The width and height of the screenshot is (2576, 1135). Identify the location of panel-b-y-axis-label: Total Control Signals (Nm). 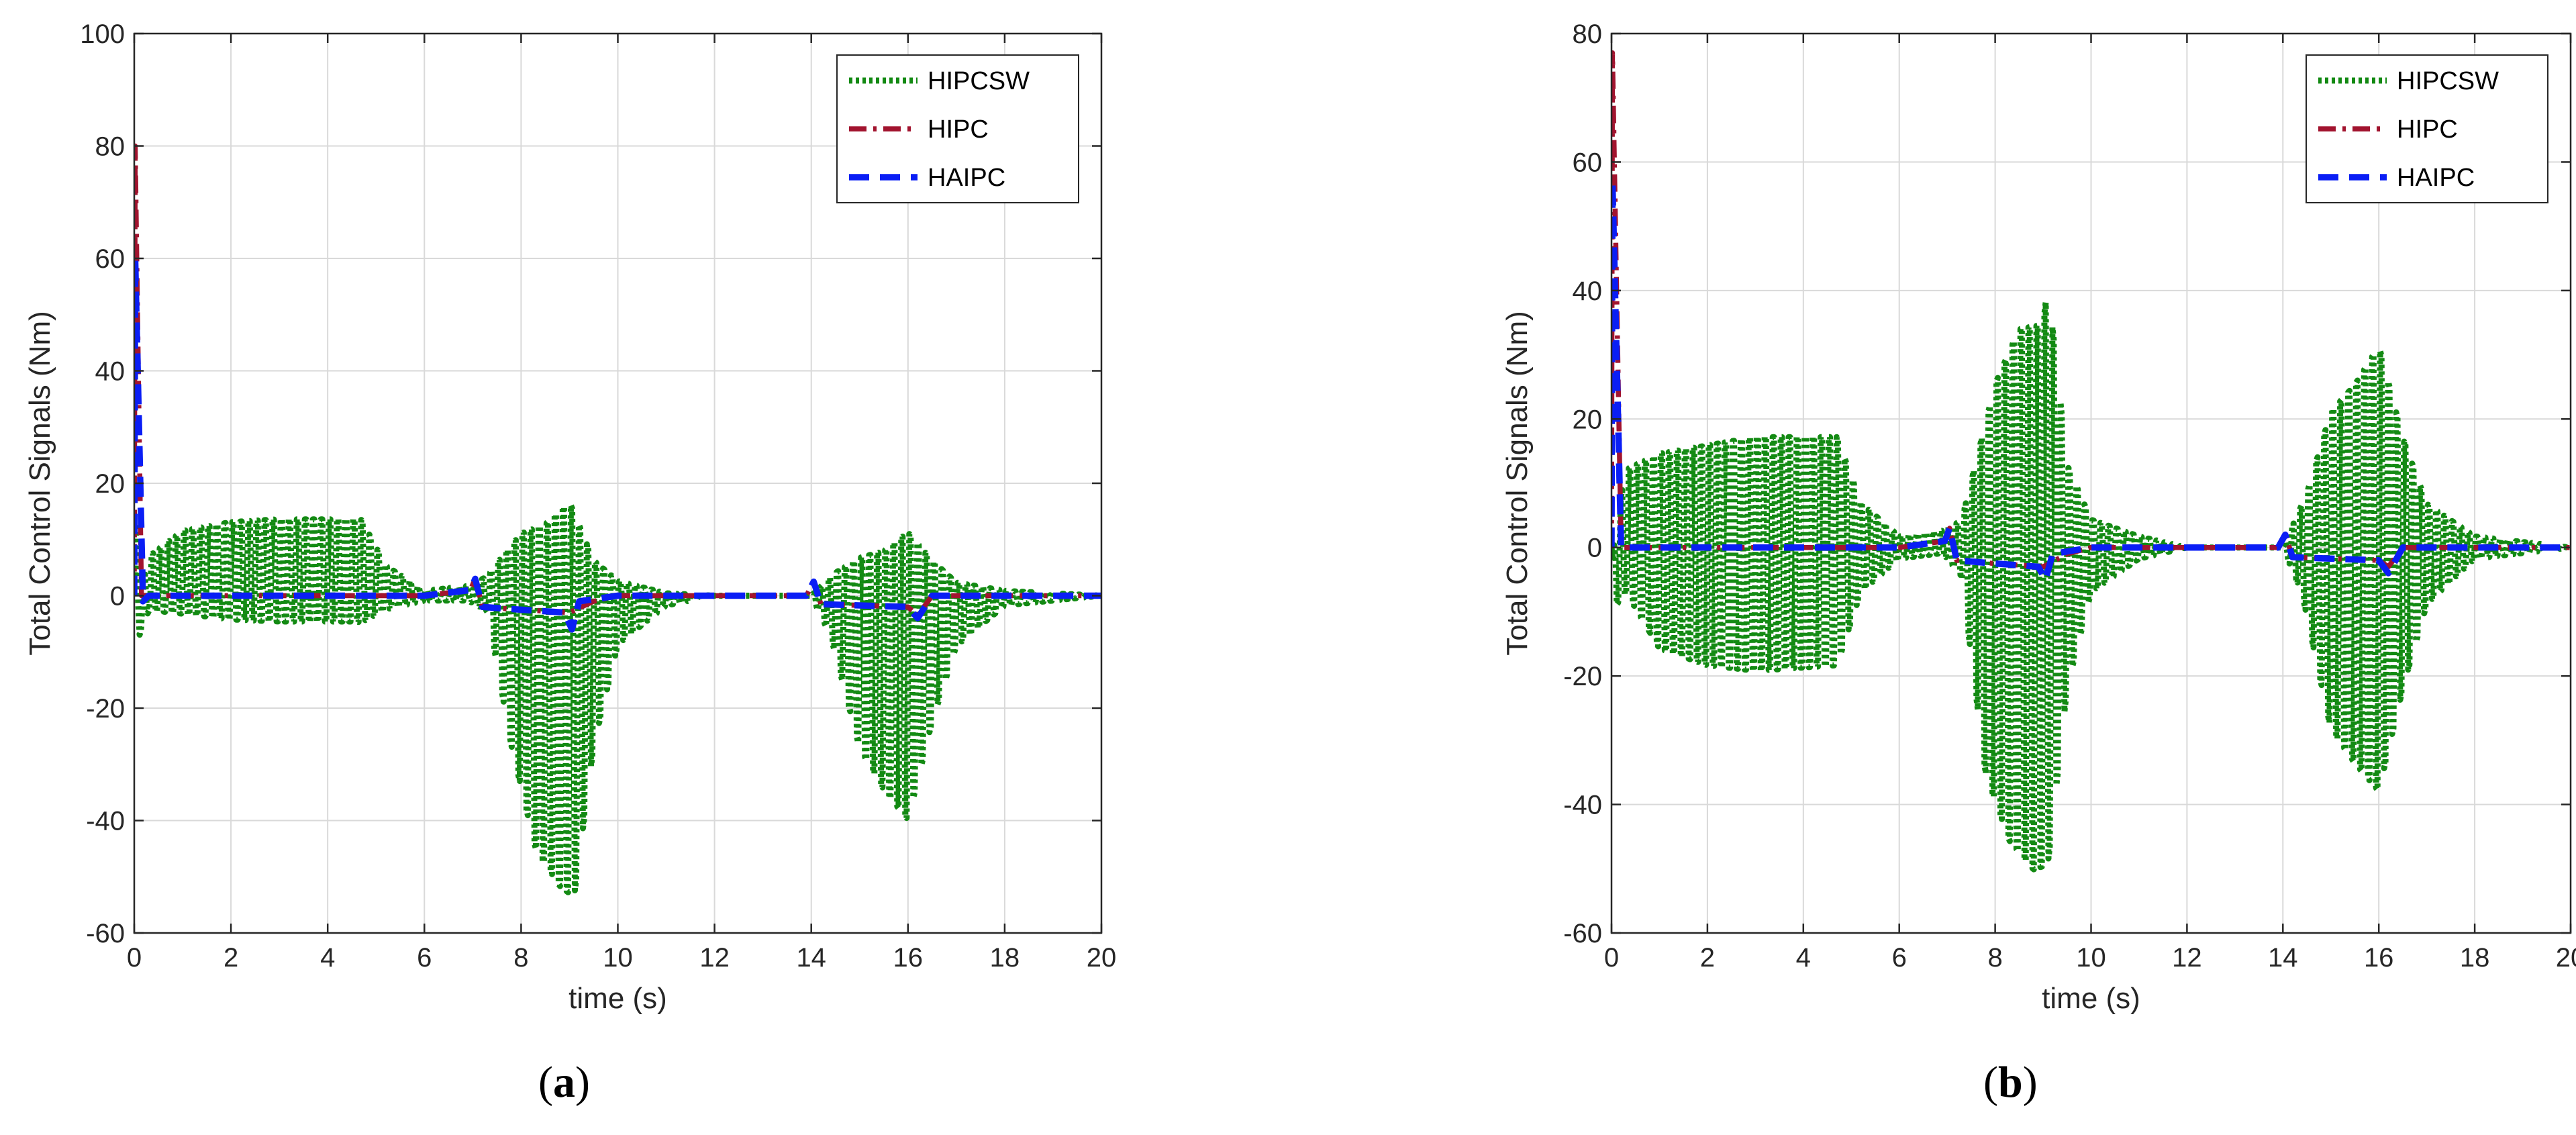
(1517, 483).